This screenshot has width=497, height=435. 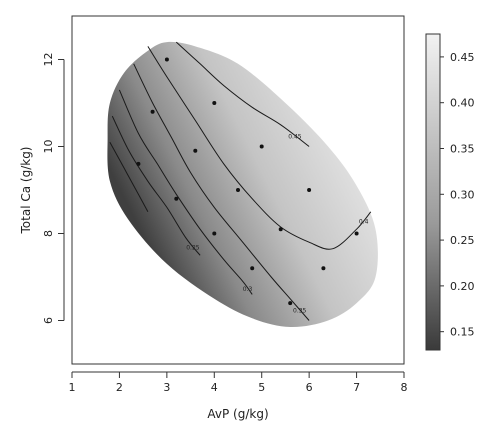 What do you see at coordinates (462, 57) in the screenshot?
I see `colorbar-tick-label: 0.45` at bounding box center [462, 57].